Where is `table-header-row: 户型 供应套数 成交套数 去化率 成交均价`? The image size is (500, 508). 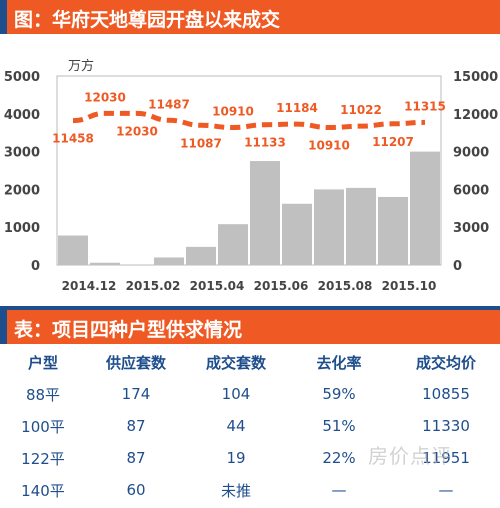
table-header-row: 户型 供应套数 成交套数 去化率 成交均价 is located at coordinates (250, 362).